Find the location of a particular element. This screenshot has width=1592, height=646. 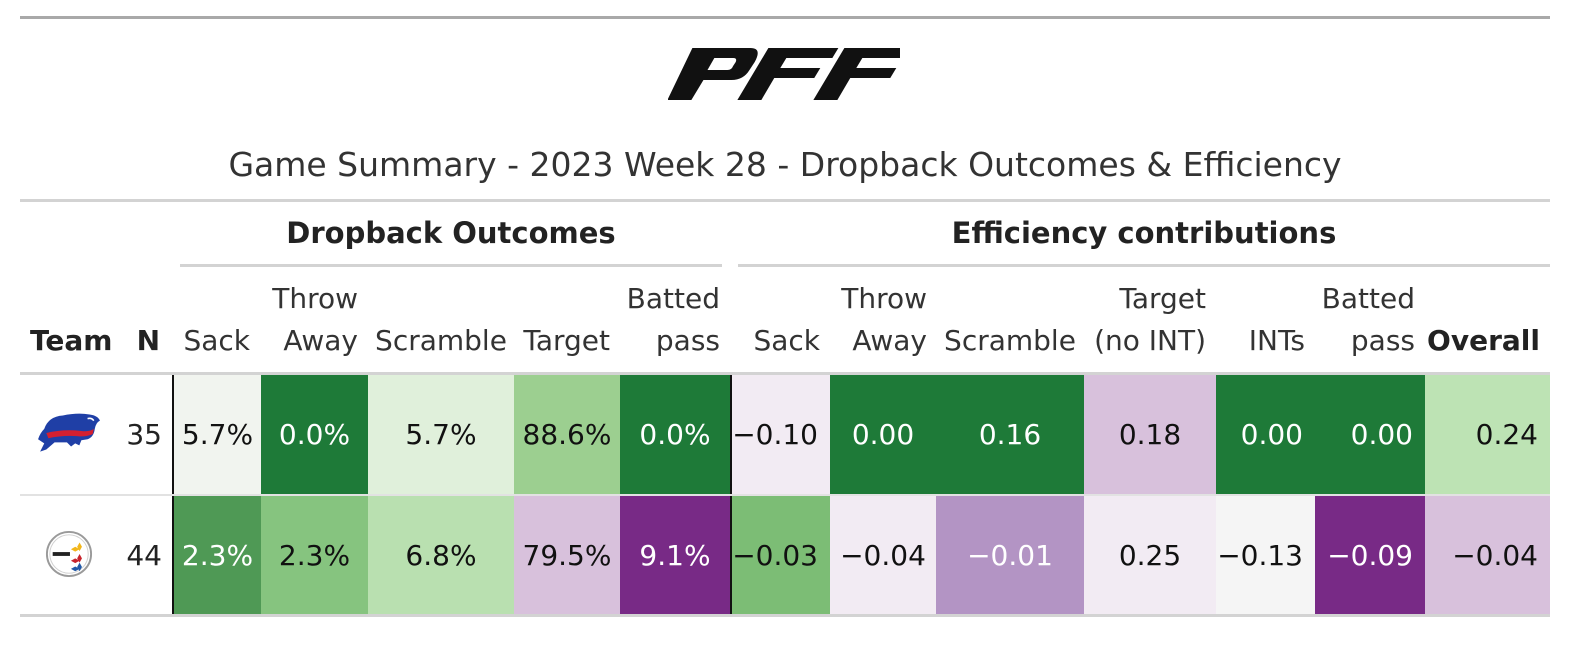

pff-logo is located at coordinates (784, 74).